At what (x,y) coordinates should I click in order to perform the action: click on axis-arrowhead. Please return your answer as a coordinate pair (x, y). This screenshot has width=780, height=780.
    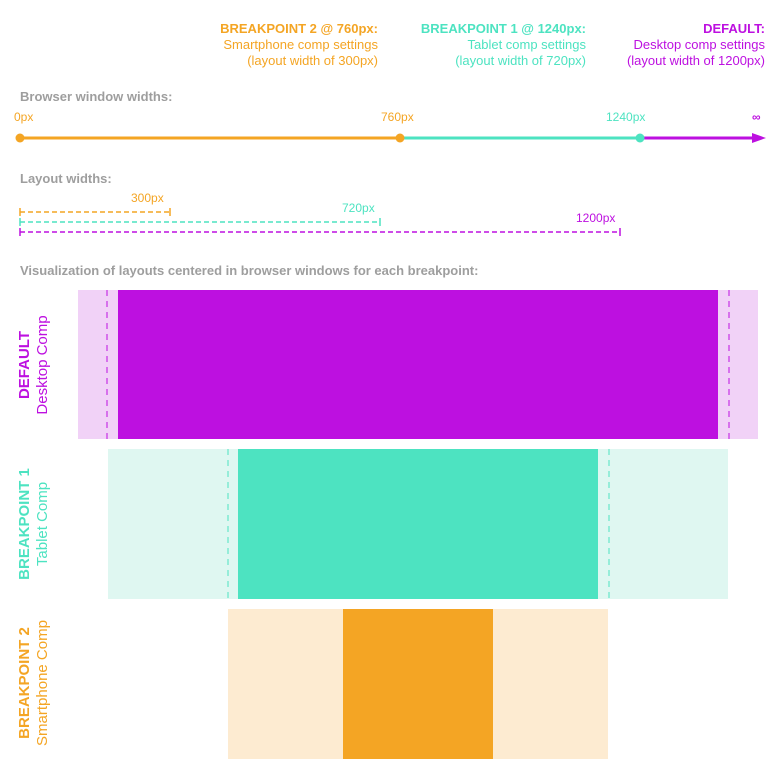
    Looking at the image, I should click on (759, 138).